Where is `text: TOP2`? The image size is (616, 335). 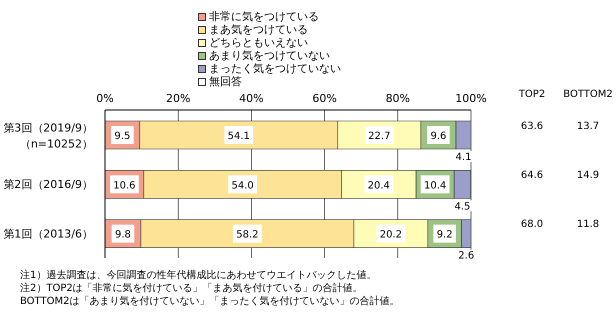
text: TOP2 is located at coordinates (532, 94).